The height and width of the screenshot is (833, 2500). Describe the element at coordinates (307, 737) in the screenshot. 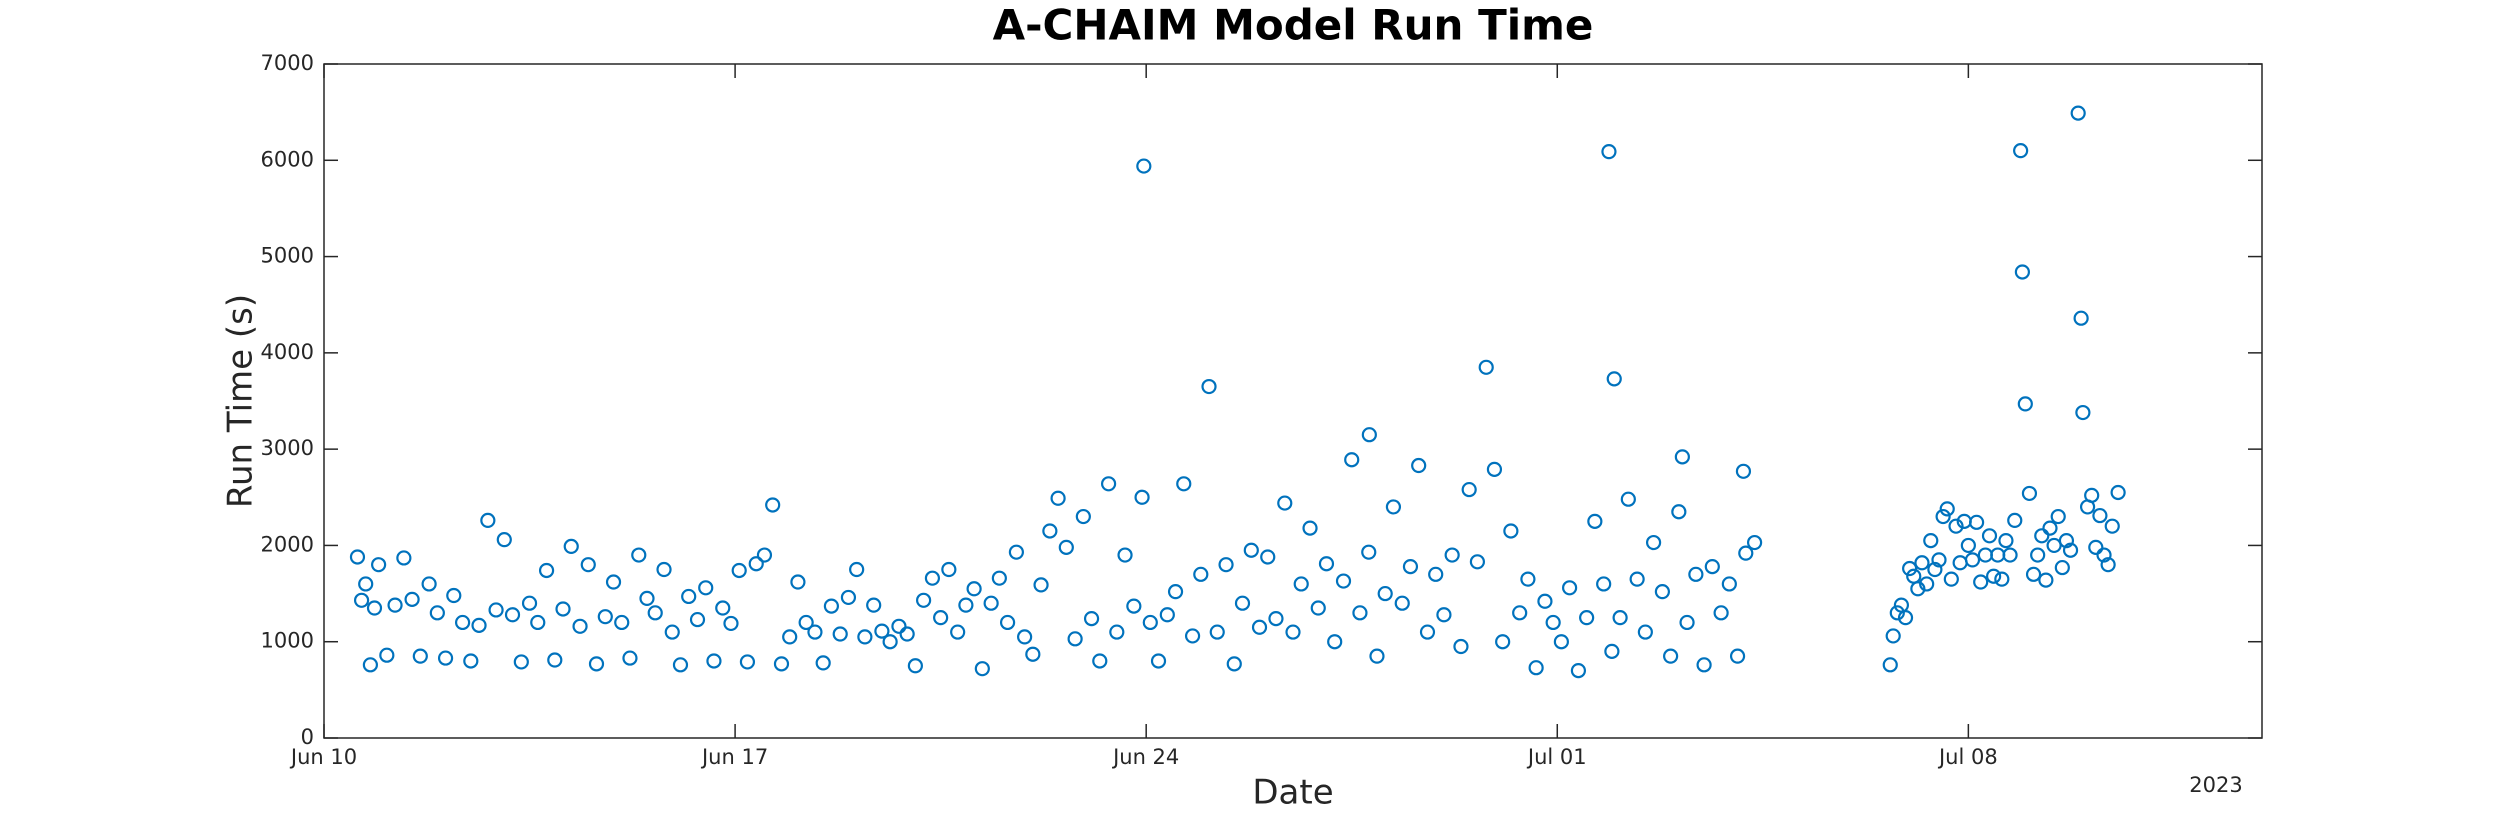

I see `y-tick-label: 0` at that location.